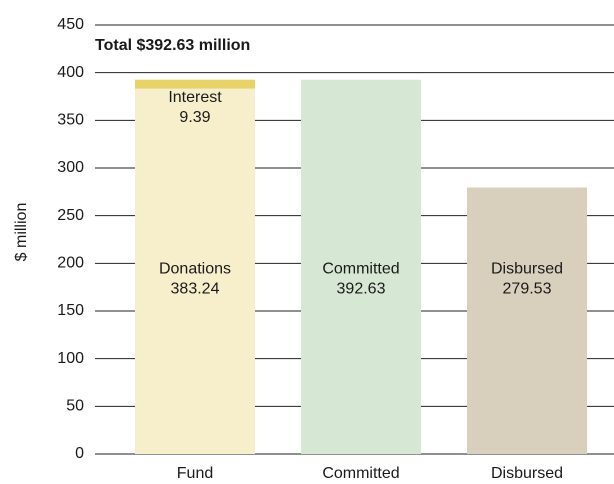  I want to click on segment-name: Interest, so click(195, 97).